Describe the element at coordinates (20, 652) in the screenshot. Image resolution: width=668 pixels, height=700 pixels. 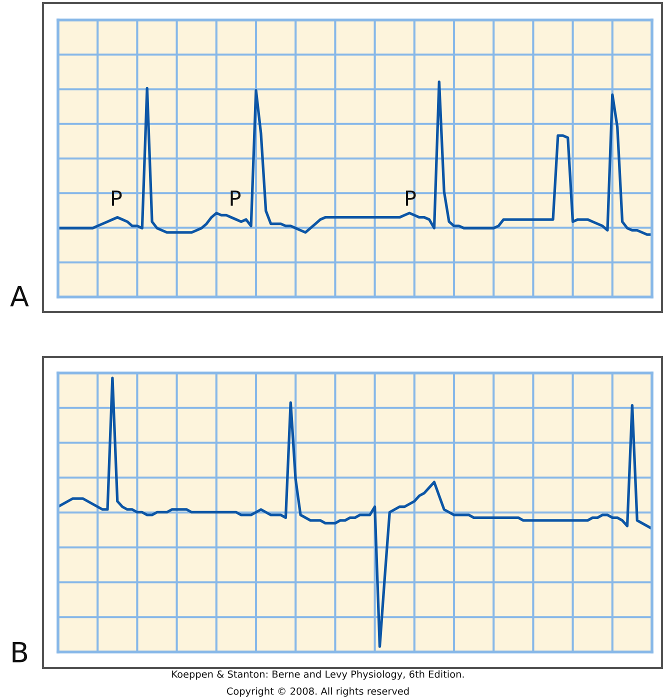
I see `text: B` at that location.